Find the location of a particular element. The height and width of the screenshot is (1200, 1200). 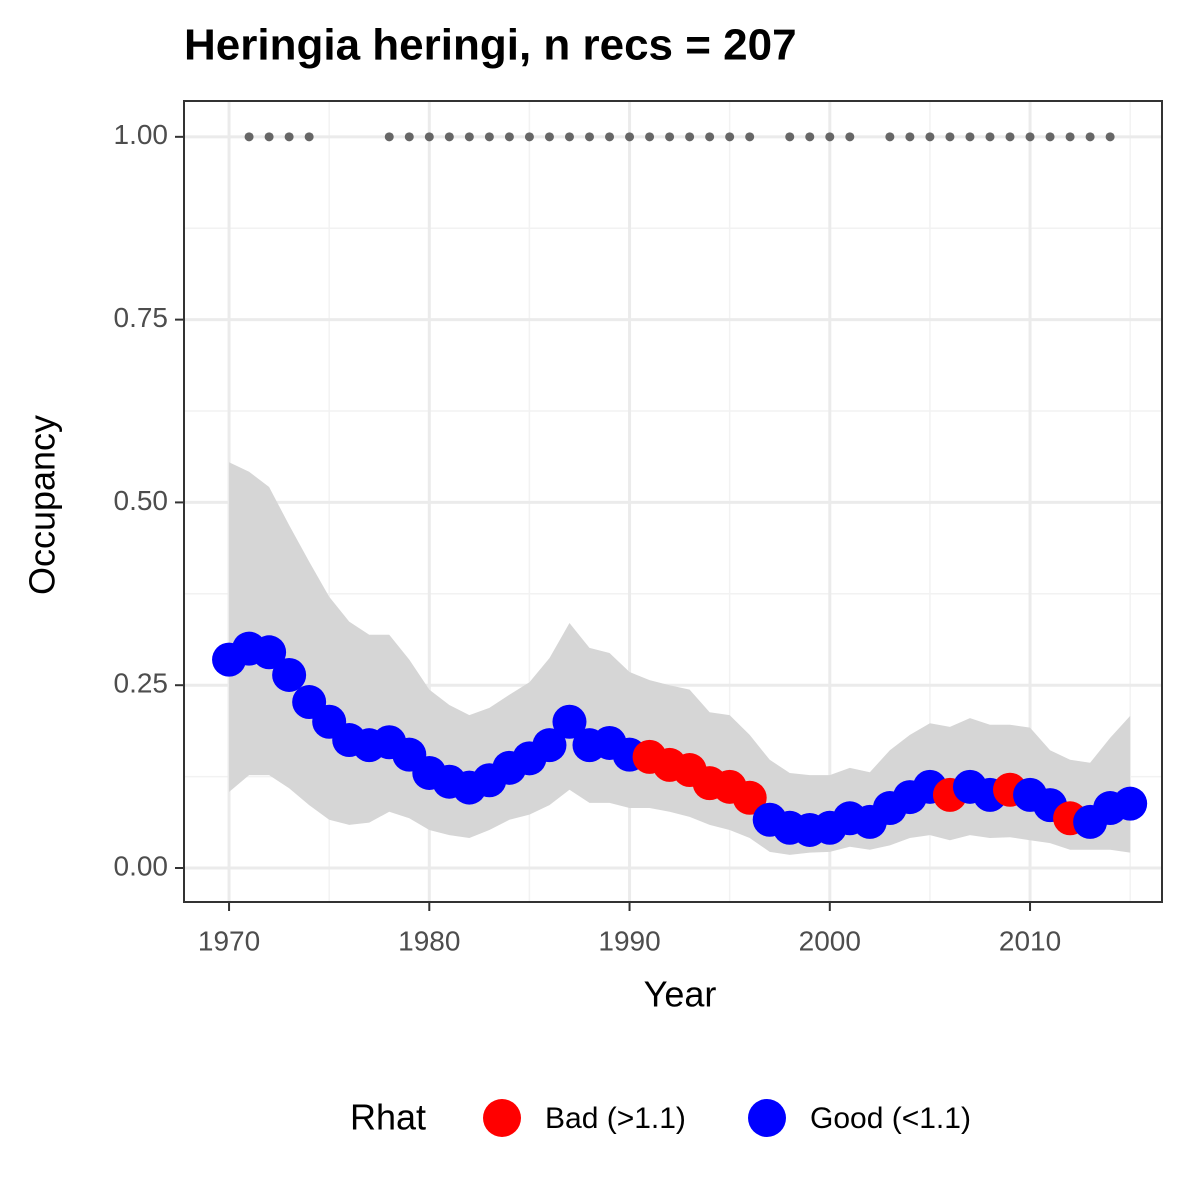

legend-title: Rhat is located at coordinates (388, 1117).